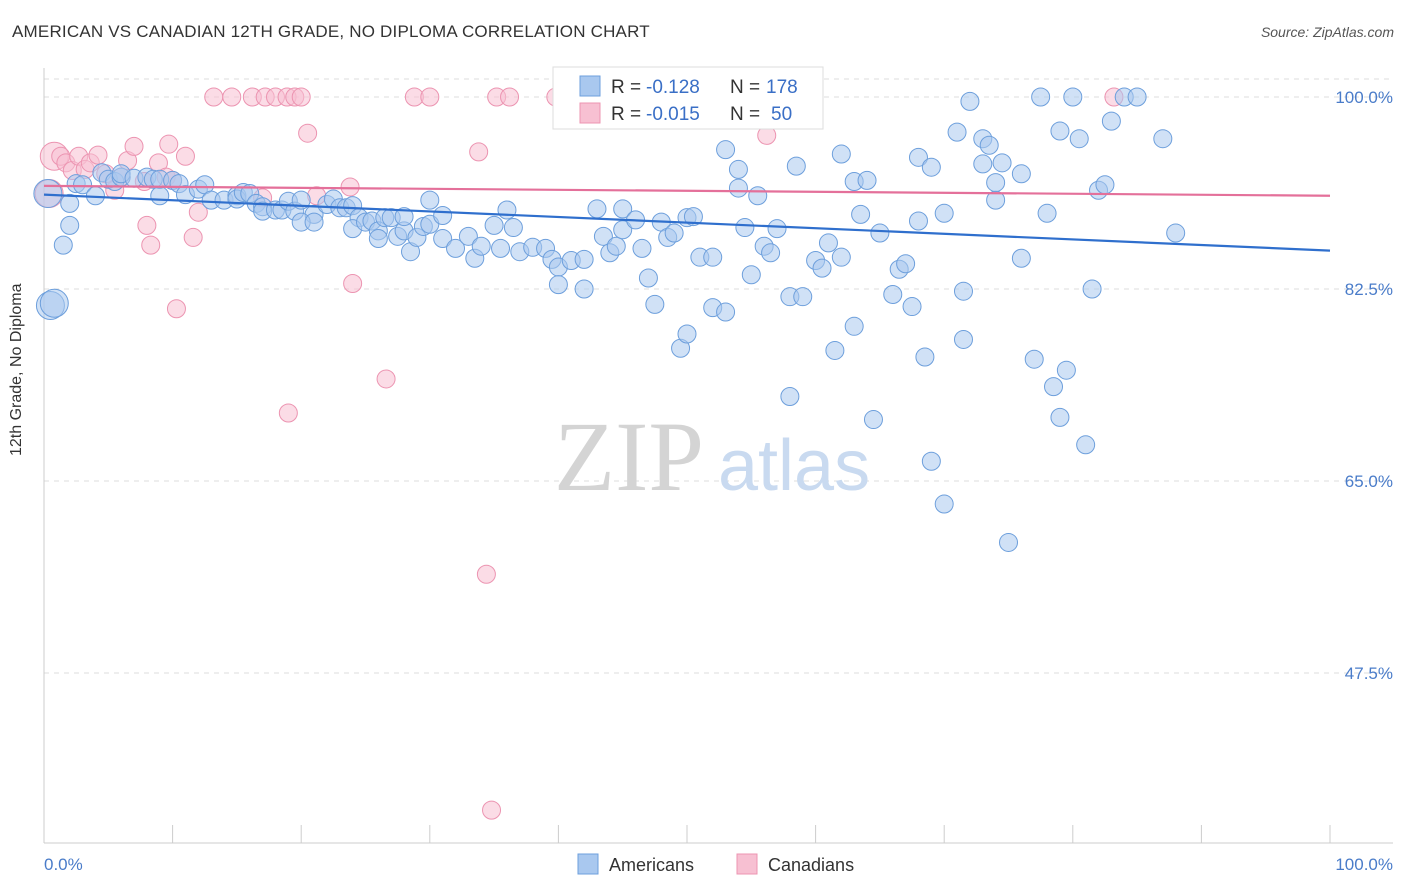 The height and width of the screenshot is (892, 1406). Describe the element at coordinates (687, 190) in the screenshot. I see `canadians-trend-line` at that location.